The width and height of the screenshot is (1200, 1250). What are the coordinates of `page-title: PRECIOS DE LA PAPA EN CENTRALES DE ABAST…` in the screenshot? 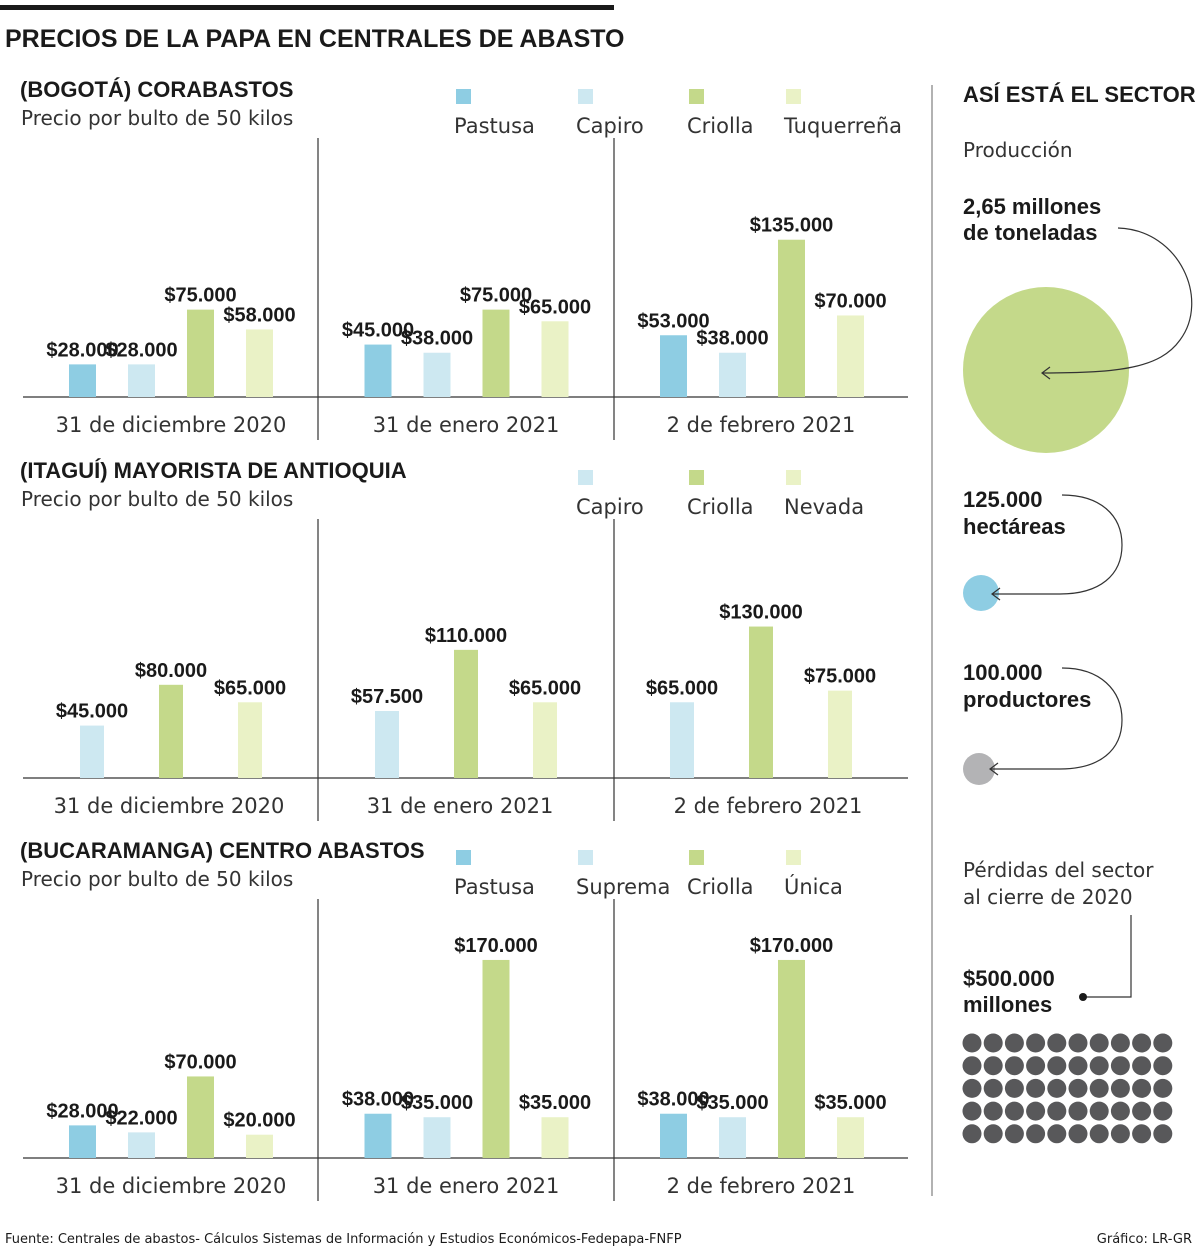 It's located at (315, 39).